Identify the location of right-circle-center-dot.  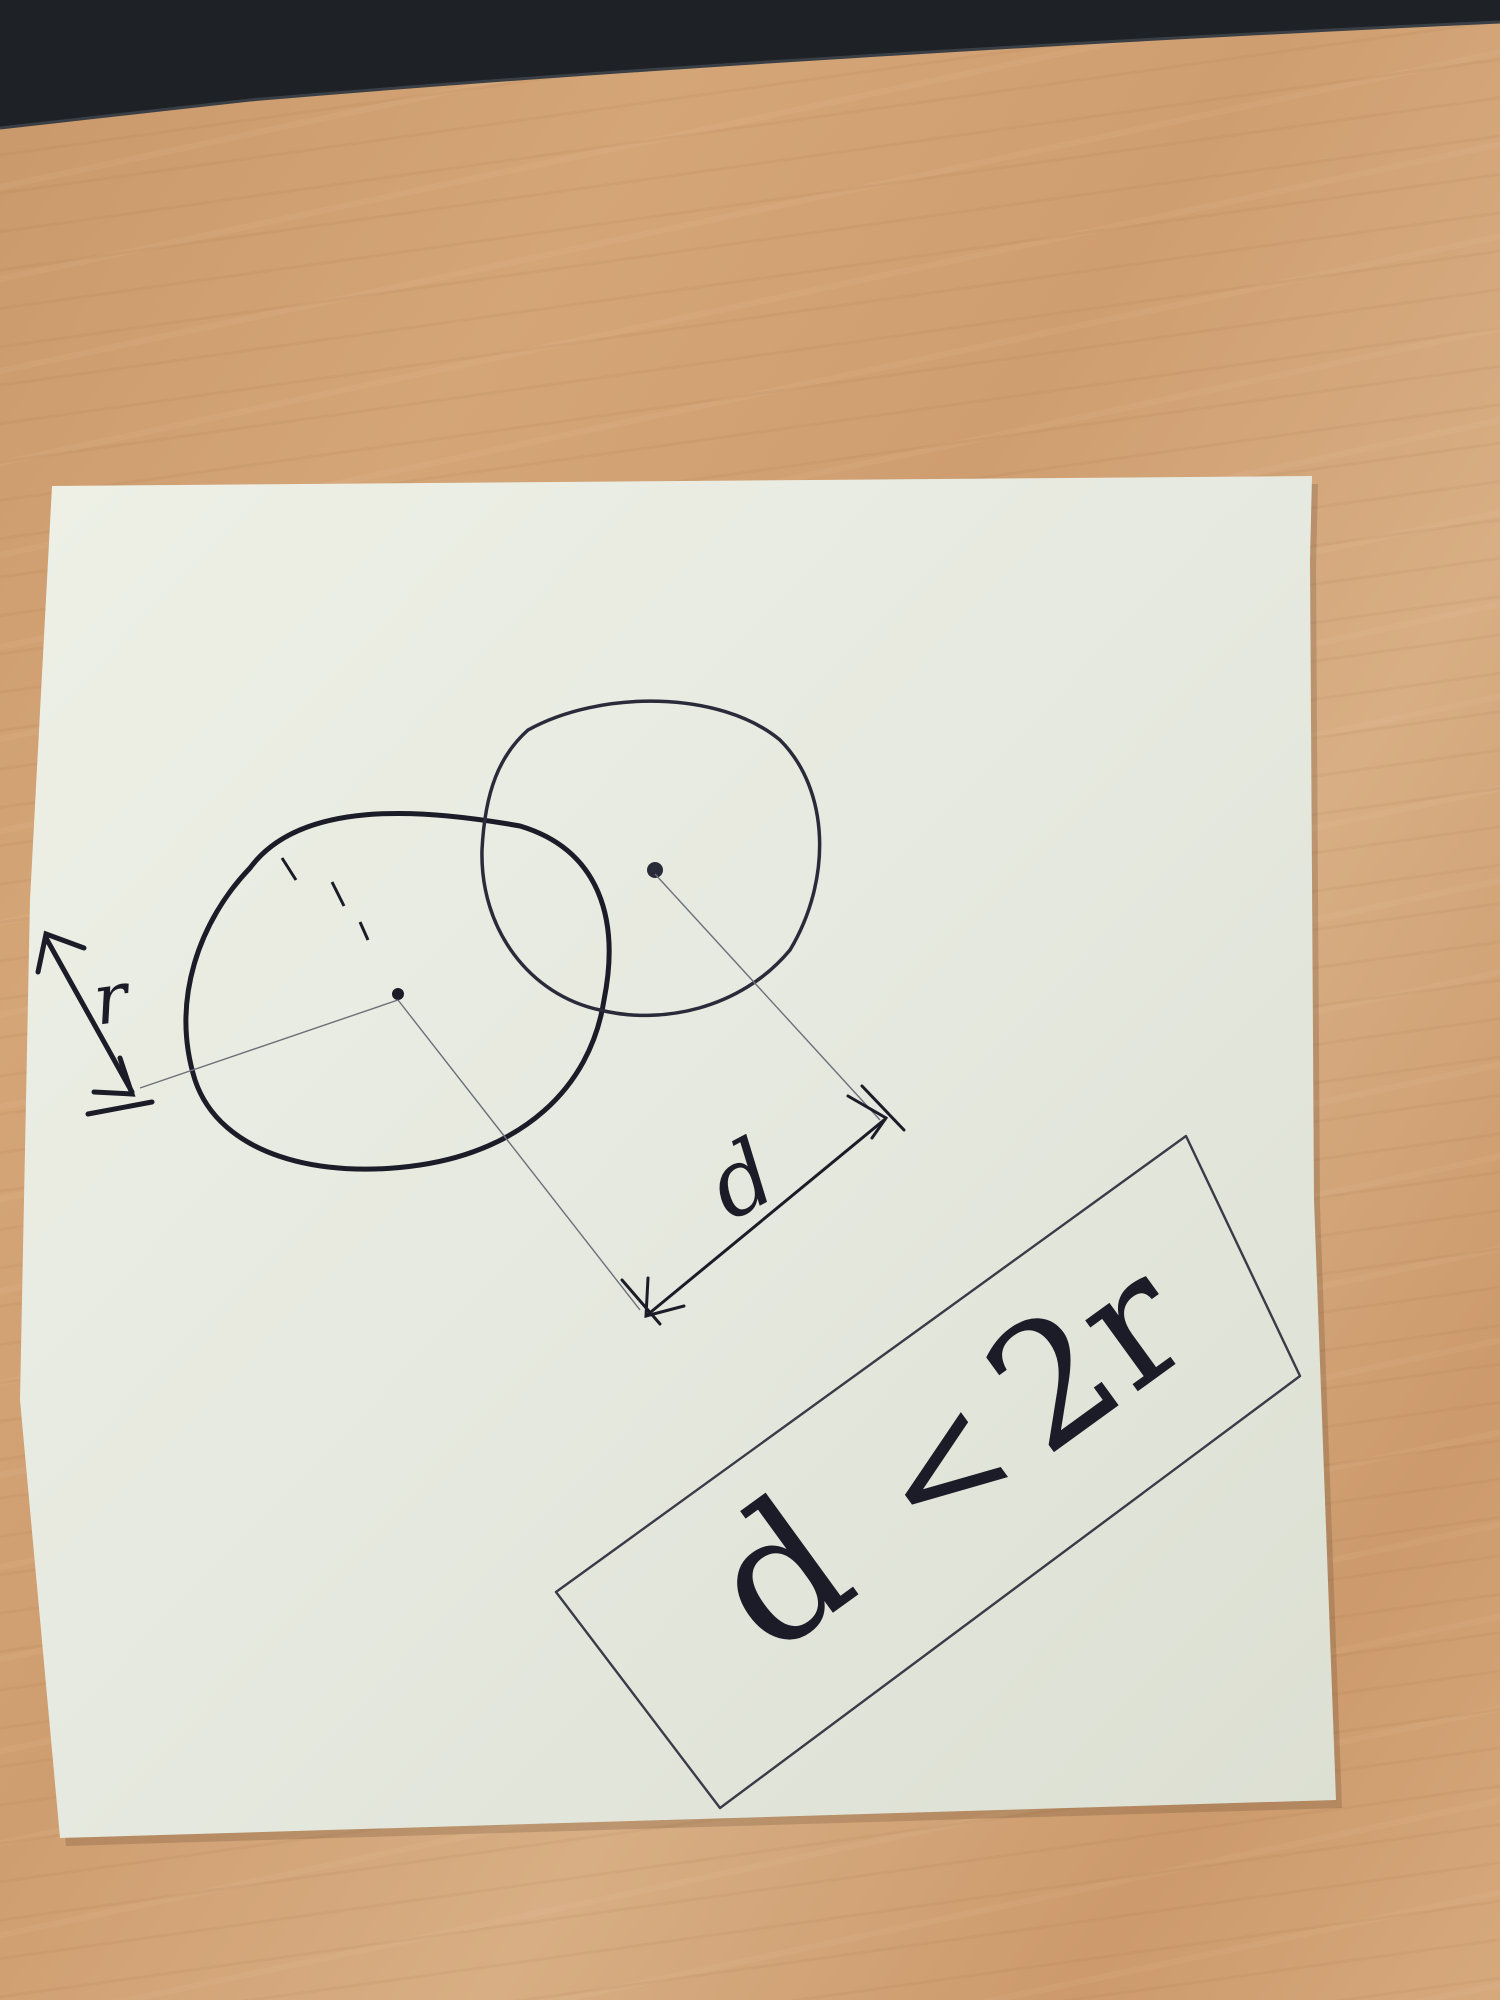
(655, 870).